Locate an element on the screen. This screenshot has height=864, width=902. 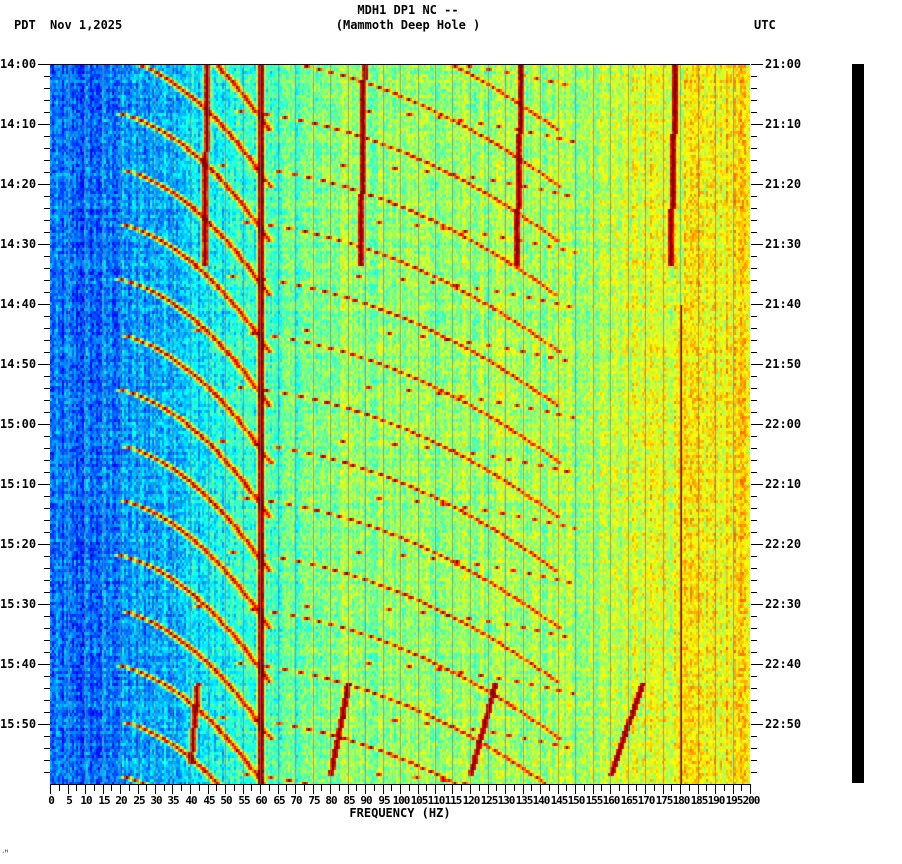
x-label: 115 is located at coordinates (453, 800).